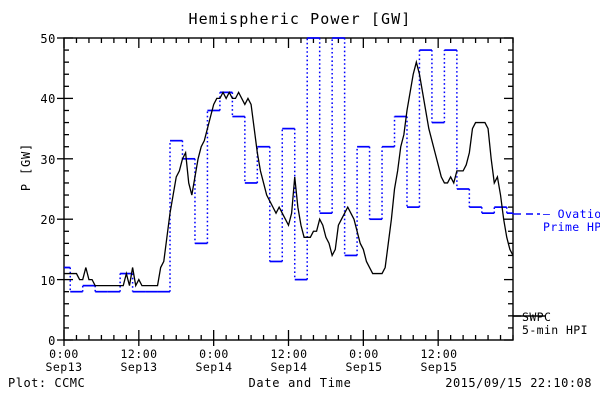 This screenshot has height=400, width=600. Describe the element at coordinates (300, 383) in the screenshot. I see `x-axis-label: Date and Time` at that location.